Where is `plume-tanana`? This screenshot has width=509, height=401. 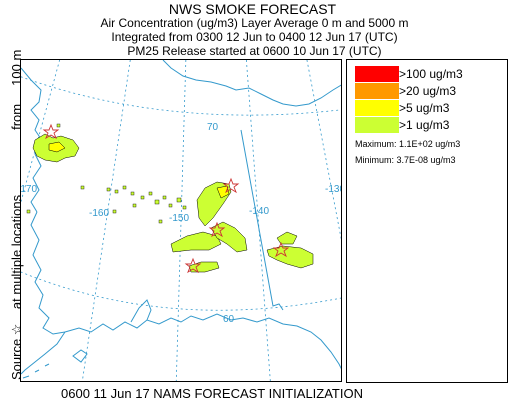 plume-tanana is located at coordinates (229, 237).